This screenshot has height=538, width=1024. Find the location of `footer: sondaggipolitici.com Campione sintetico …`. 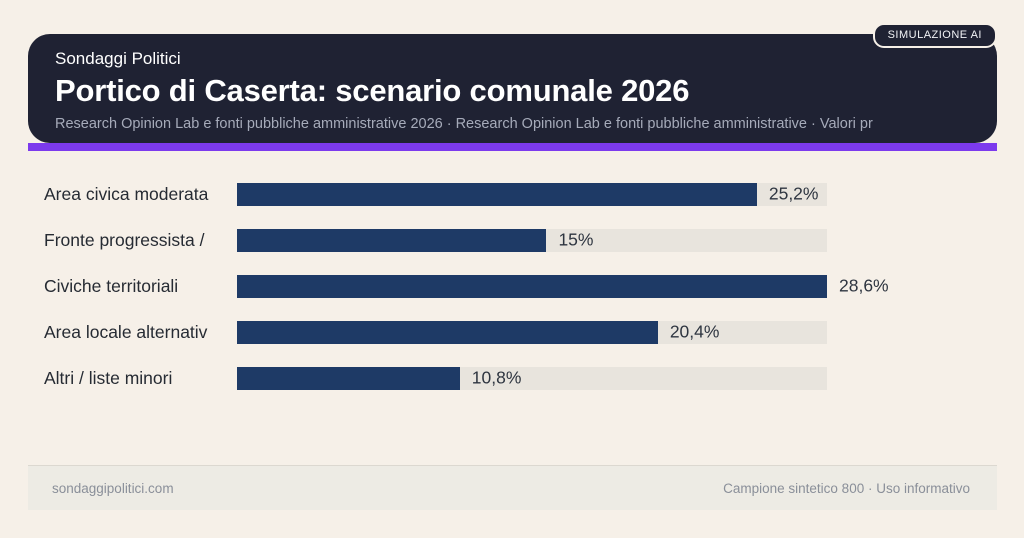

footer: sondaggipolitici.com Campione sintetico … is located at coordinates (512, 487).